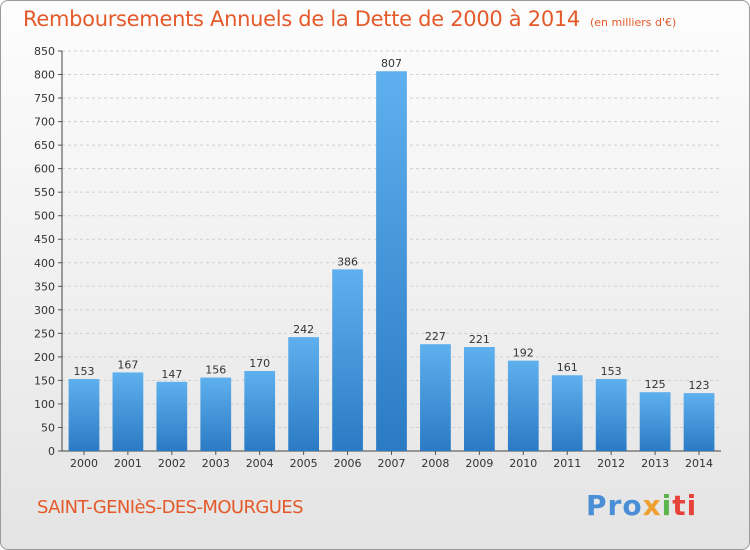 This screenshot has height=550, width=750. I want to click on logo-part-1: Pro, so click(614, 505).